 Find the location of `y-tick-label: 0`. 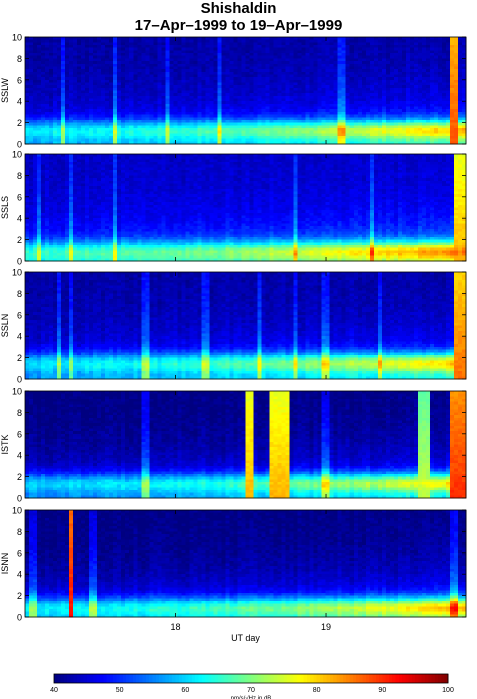

y-tick-label: 0 is located at coordinates (19, 145).